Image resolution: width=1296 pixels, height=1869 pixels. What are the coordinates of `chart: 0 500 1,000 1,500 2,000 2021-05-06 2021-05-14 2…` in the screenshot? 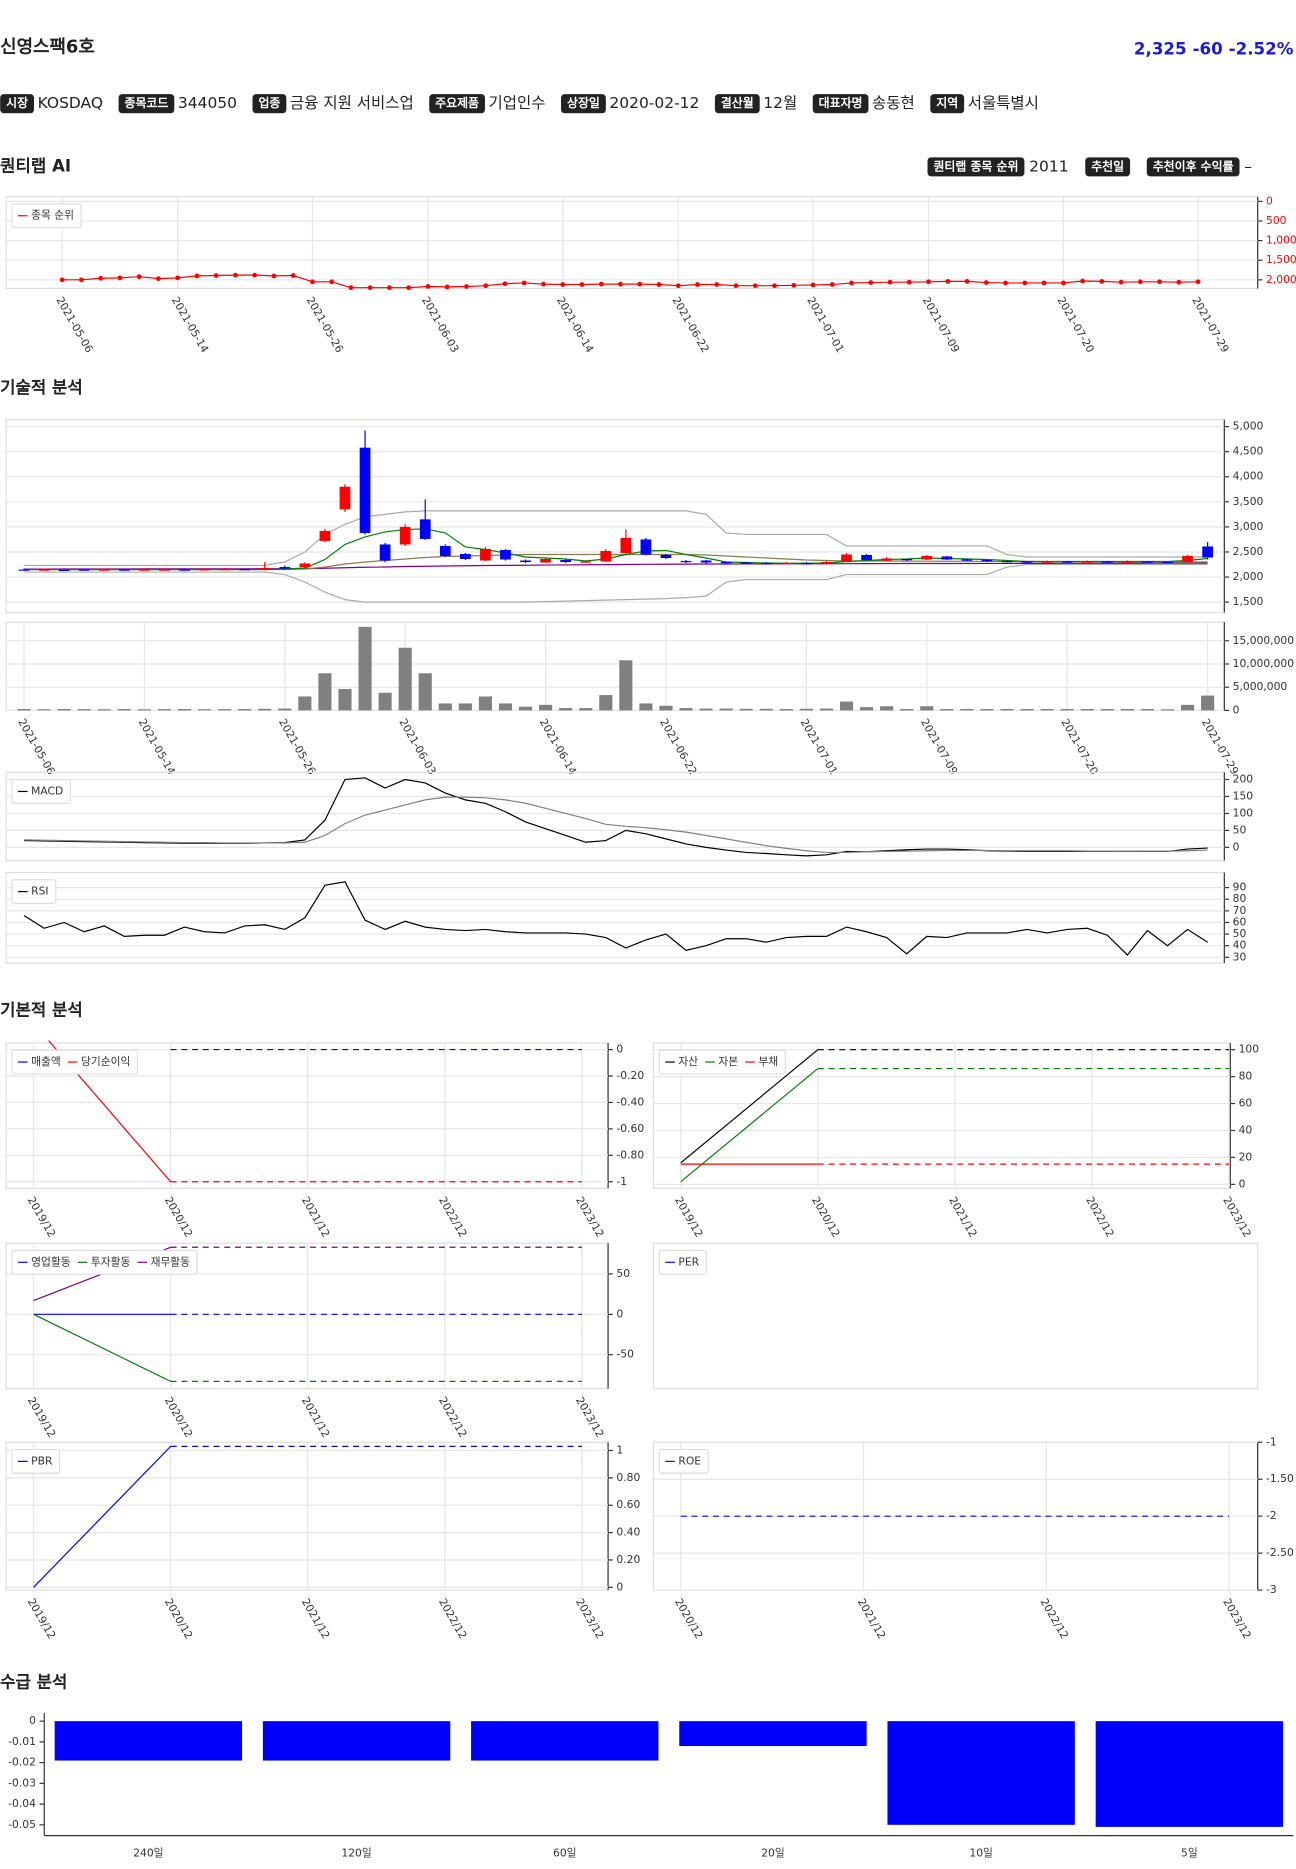 It's located at (650, 274).